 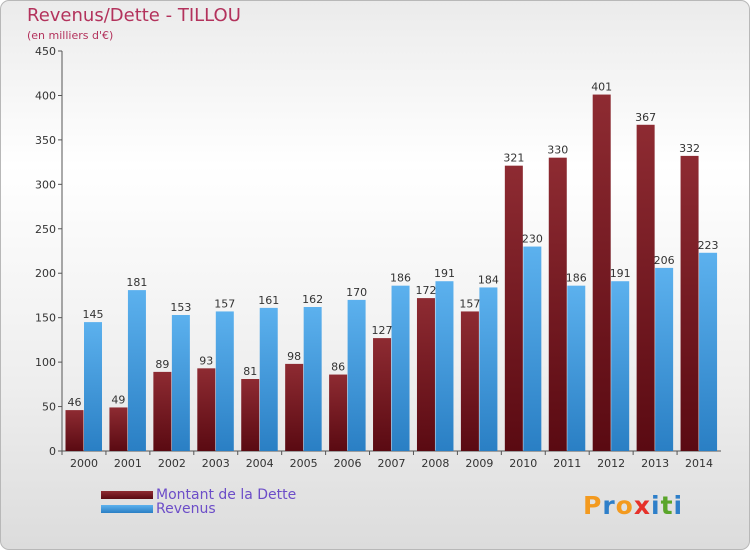 What do you see at coordinates (699, 463) in the screenshot?
I see `x-tick-label: 2014` at bounding box center [699, 463].